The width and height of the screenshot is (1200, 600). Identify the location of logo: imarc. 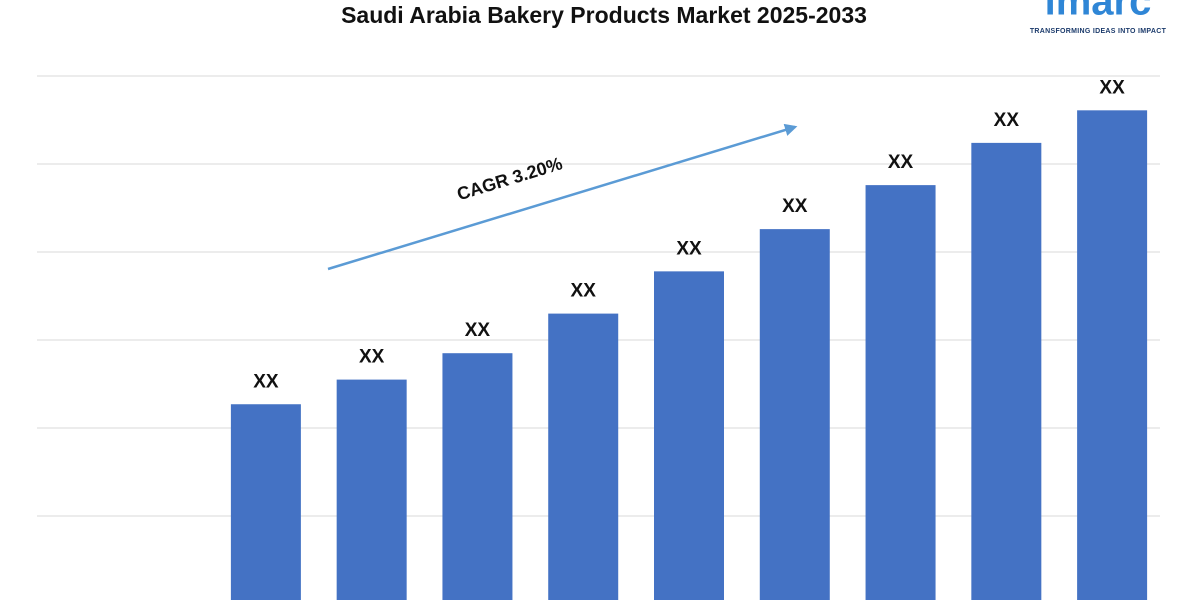
(1098, 12).